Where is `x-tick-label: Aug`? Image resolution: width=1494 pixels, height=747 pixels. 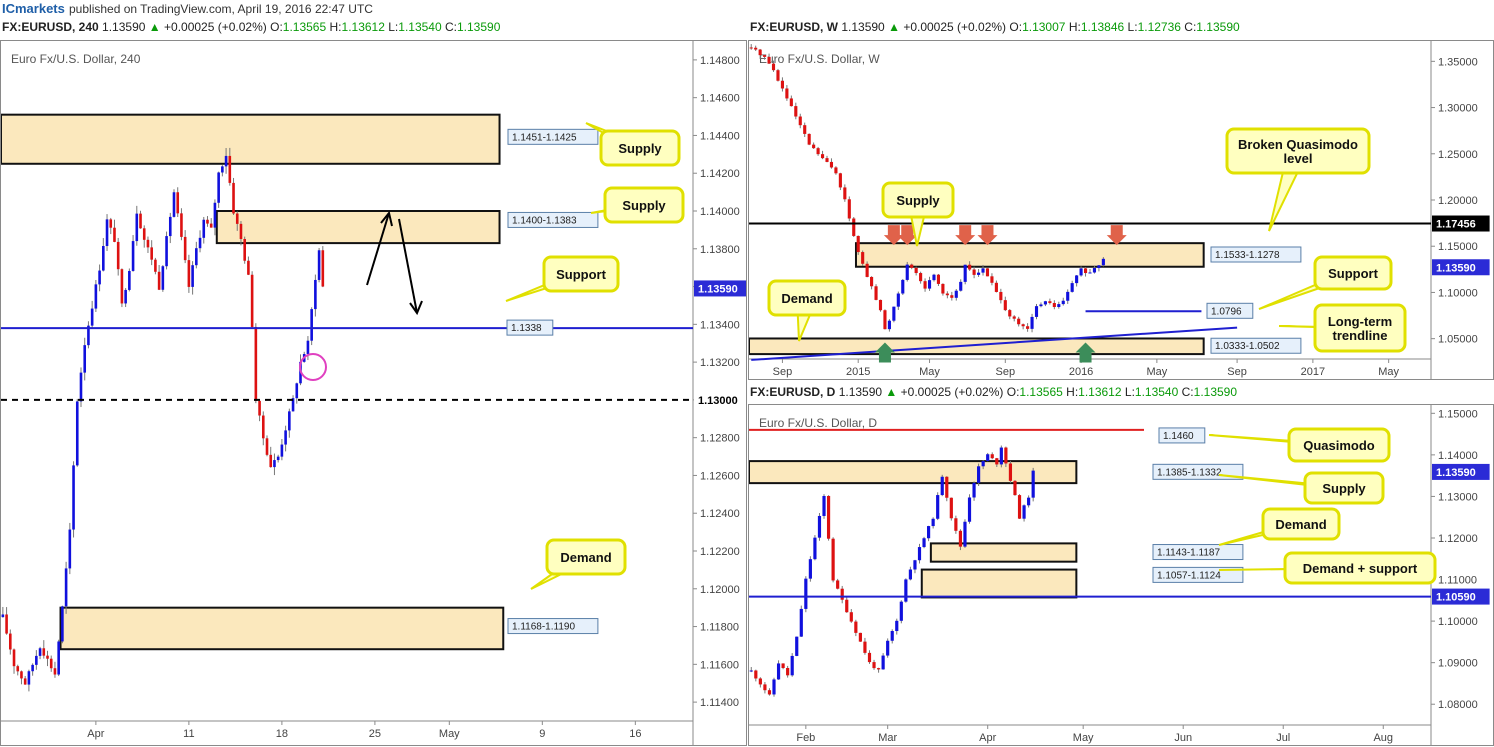 x-tick-label: Aug is located at coordinates (1383, 738).